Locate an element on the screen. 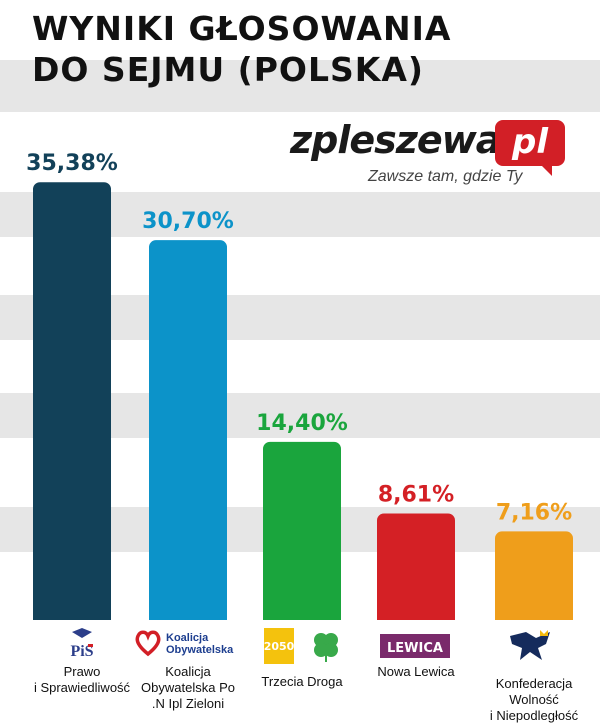  chart-title-line1: WYNIKI GŁOSOWANIA is located at coordinates (242, 28).